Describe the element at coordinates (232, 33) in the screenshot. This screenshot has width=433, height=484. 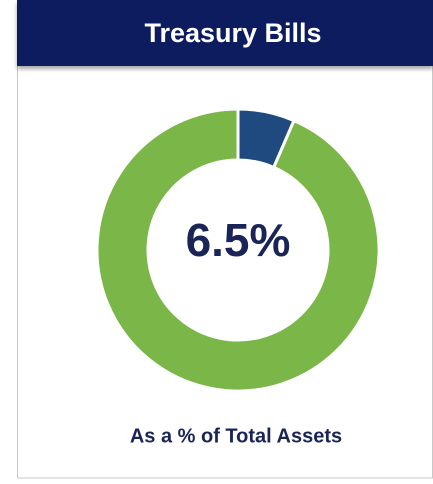
I see `chart-title: Treasury Bills` at that location.